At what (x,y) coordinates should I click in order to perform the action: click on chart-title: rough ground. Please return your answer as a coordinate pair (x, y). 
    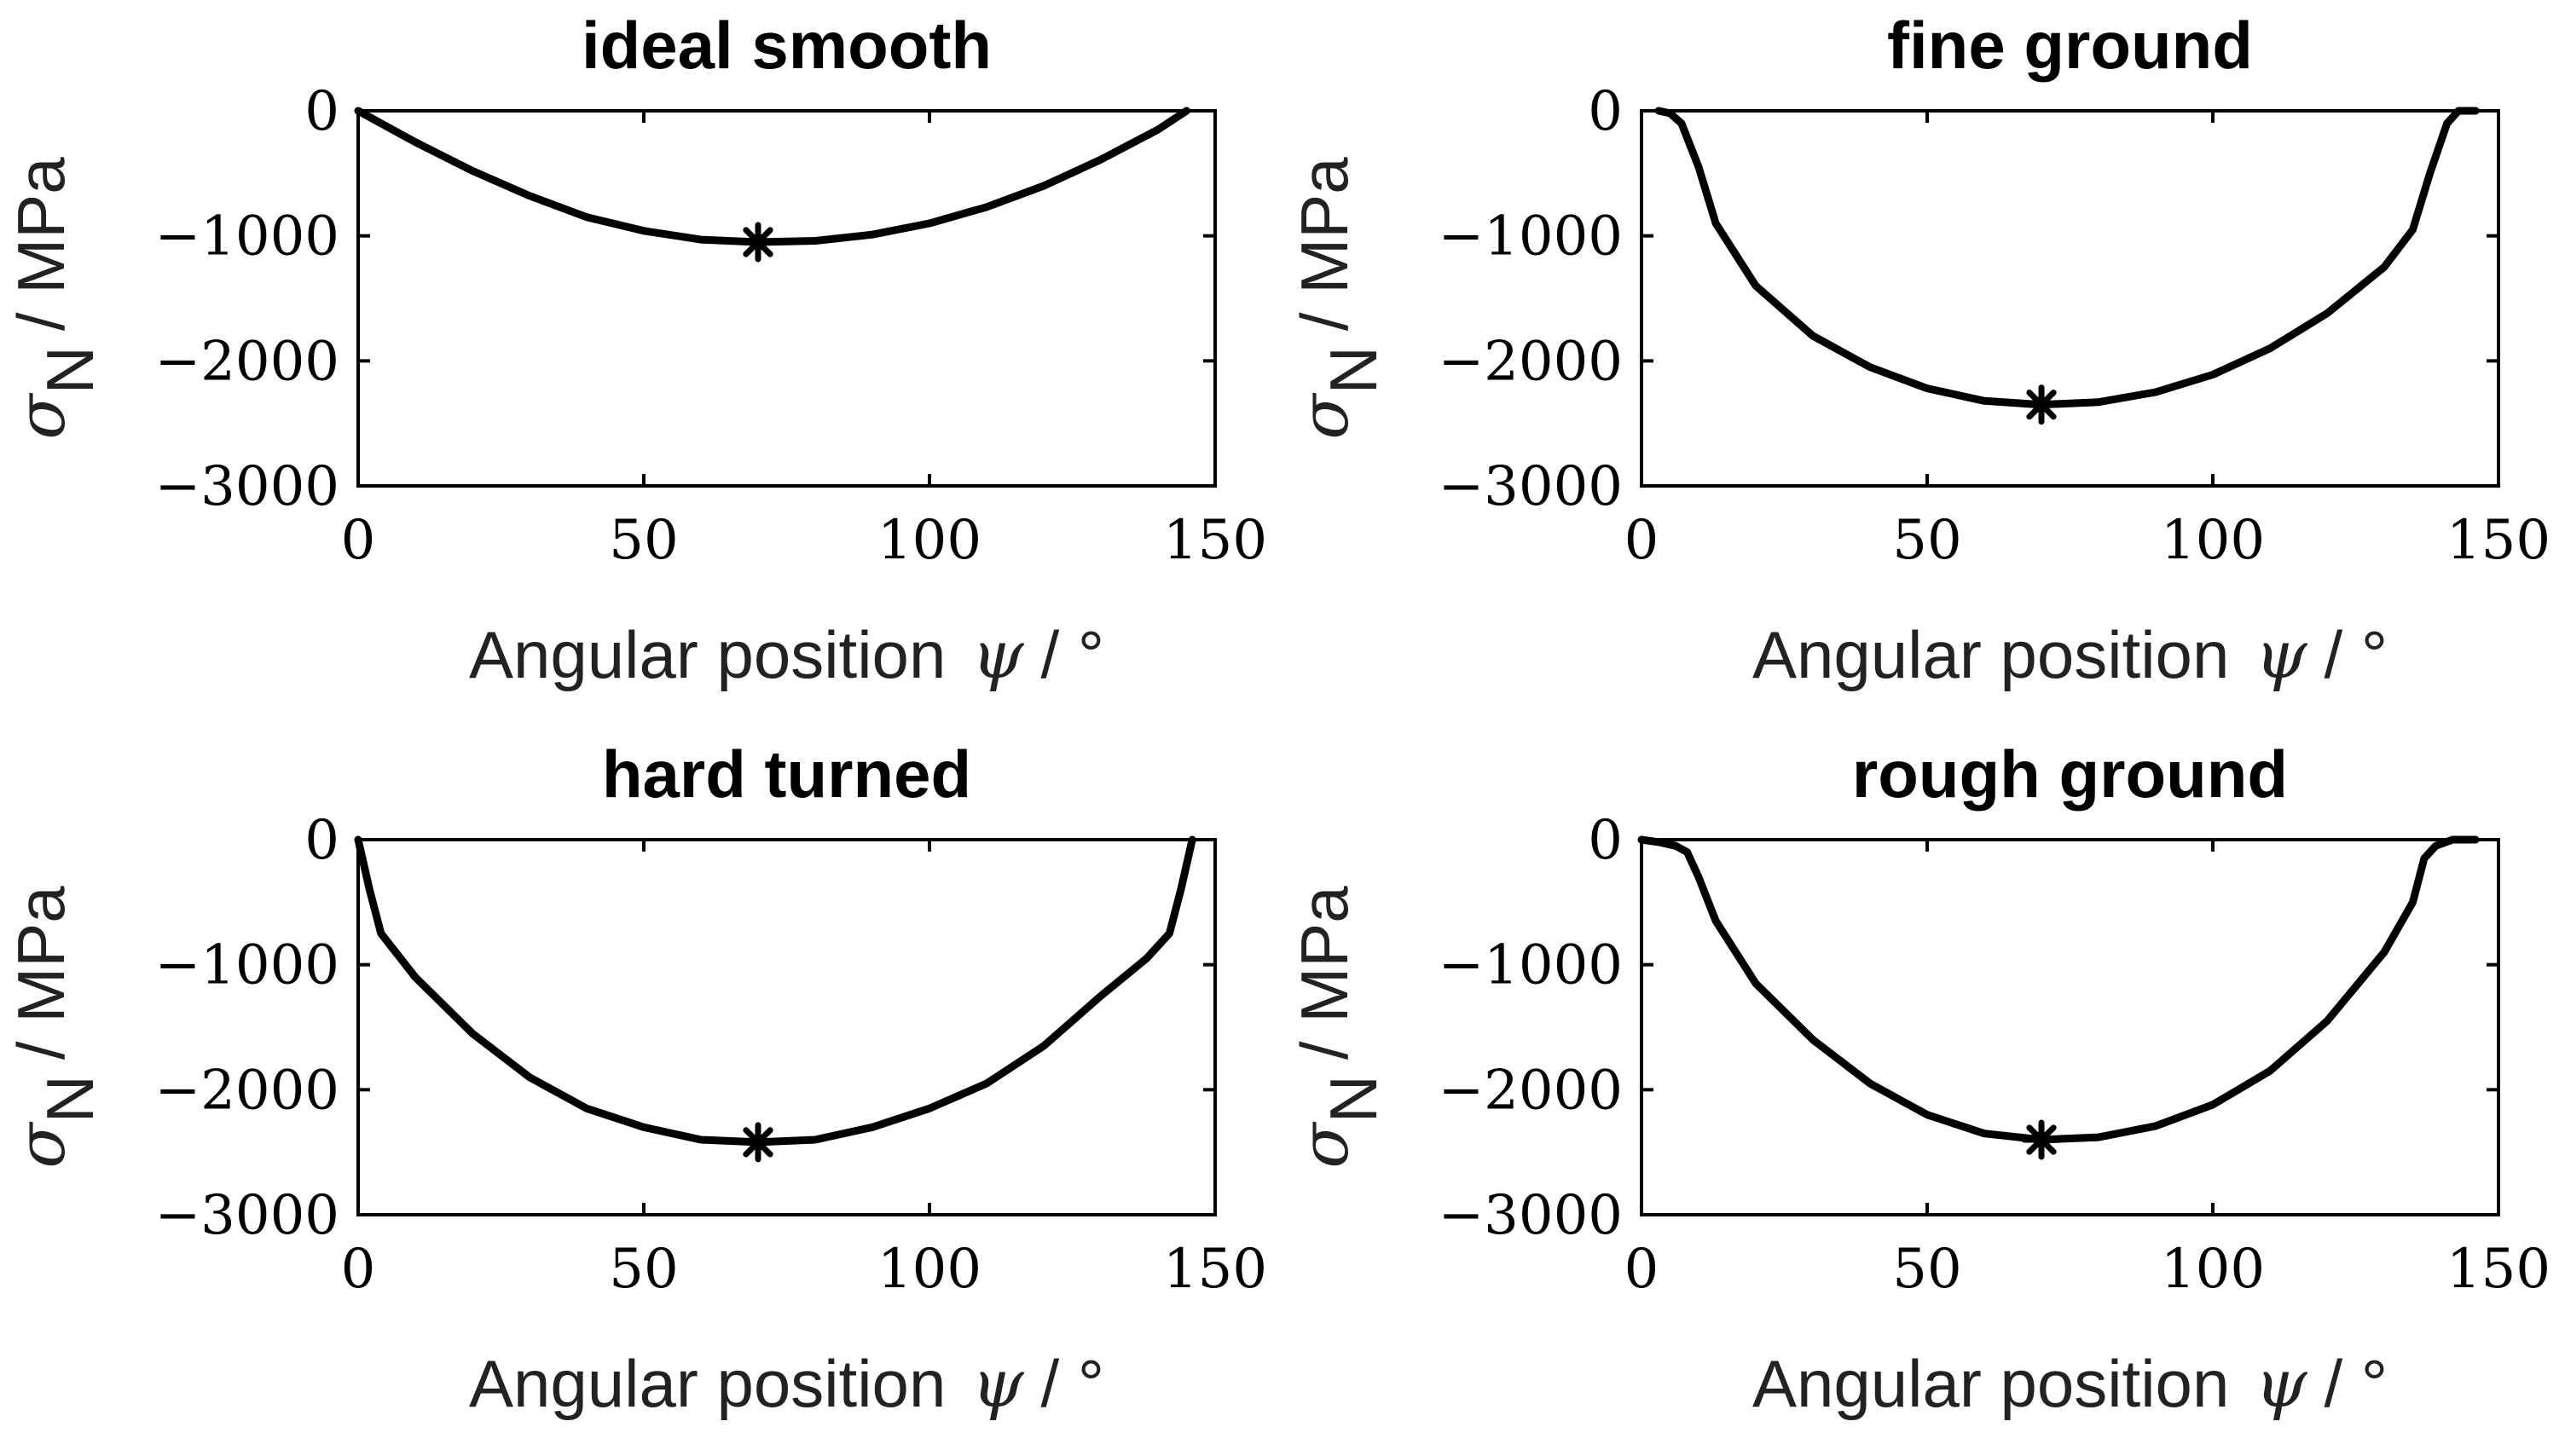
    Looking at the image, I should click on (2070, 774).